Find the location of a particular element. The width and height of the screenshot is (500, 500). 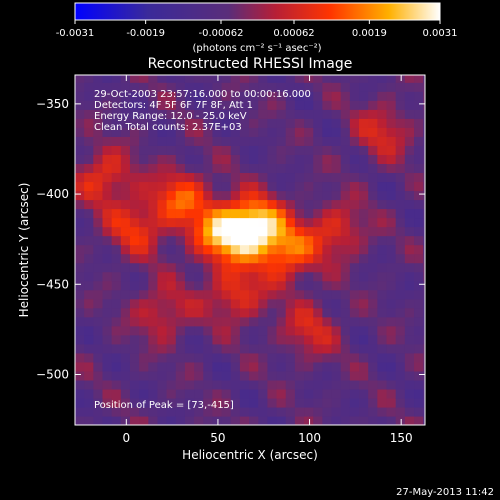

annotation-detectors: Detectors: 4F 5F 6F 7F 8F, Att 1 is located at coordinates (173, 105).